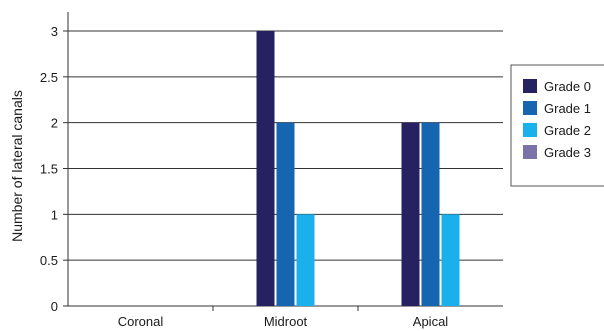 This screenshot has width=604, height=331. What do you see at coordinates (54, 31) in the screenshot?
I see `y-tick-label: 3` at bounding box center [54, 31].